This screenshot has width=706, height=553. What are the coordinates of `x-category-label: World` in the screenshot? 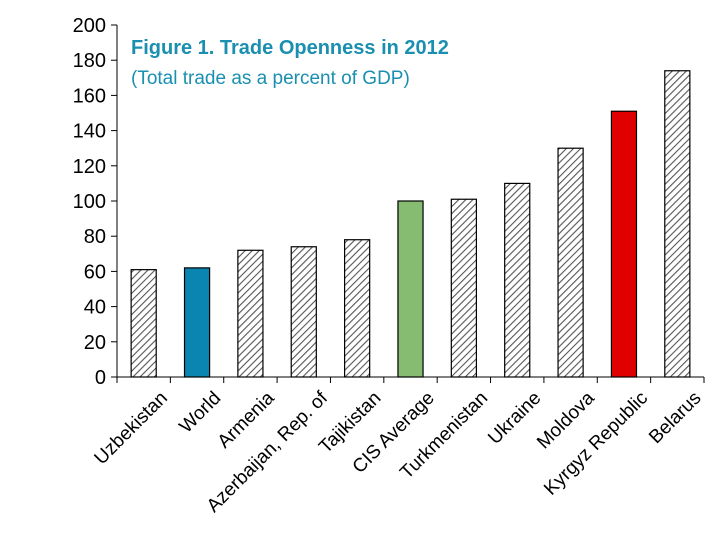 It's located at (201, 413).